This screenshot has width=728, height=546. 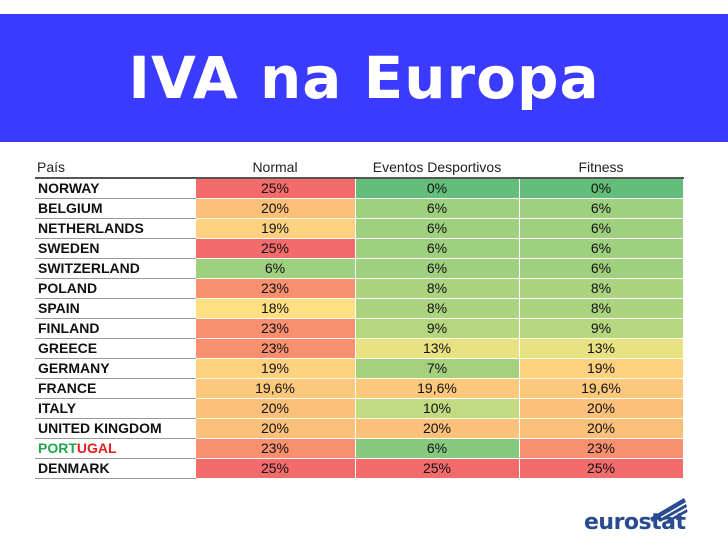 I want to click on country-cell: BELGIUM, so click(x=115, y=208).